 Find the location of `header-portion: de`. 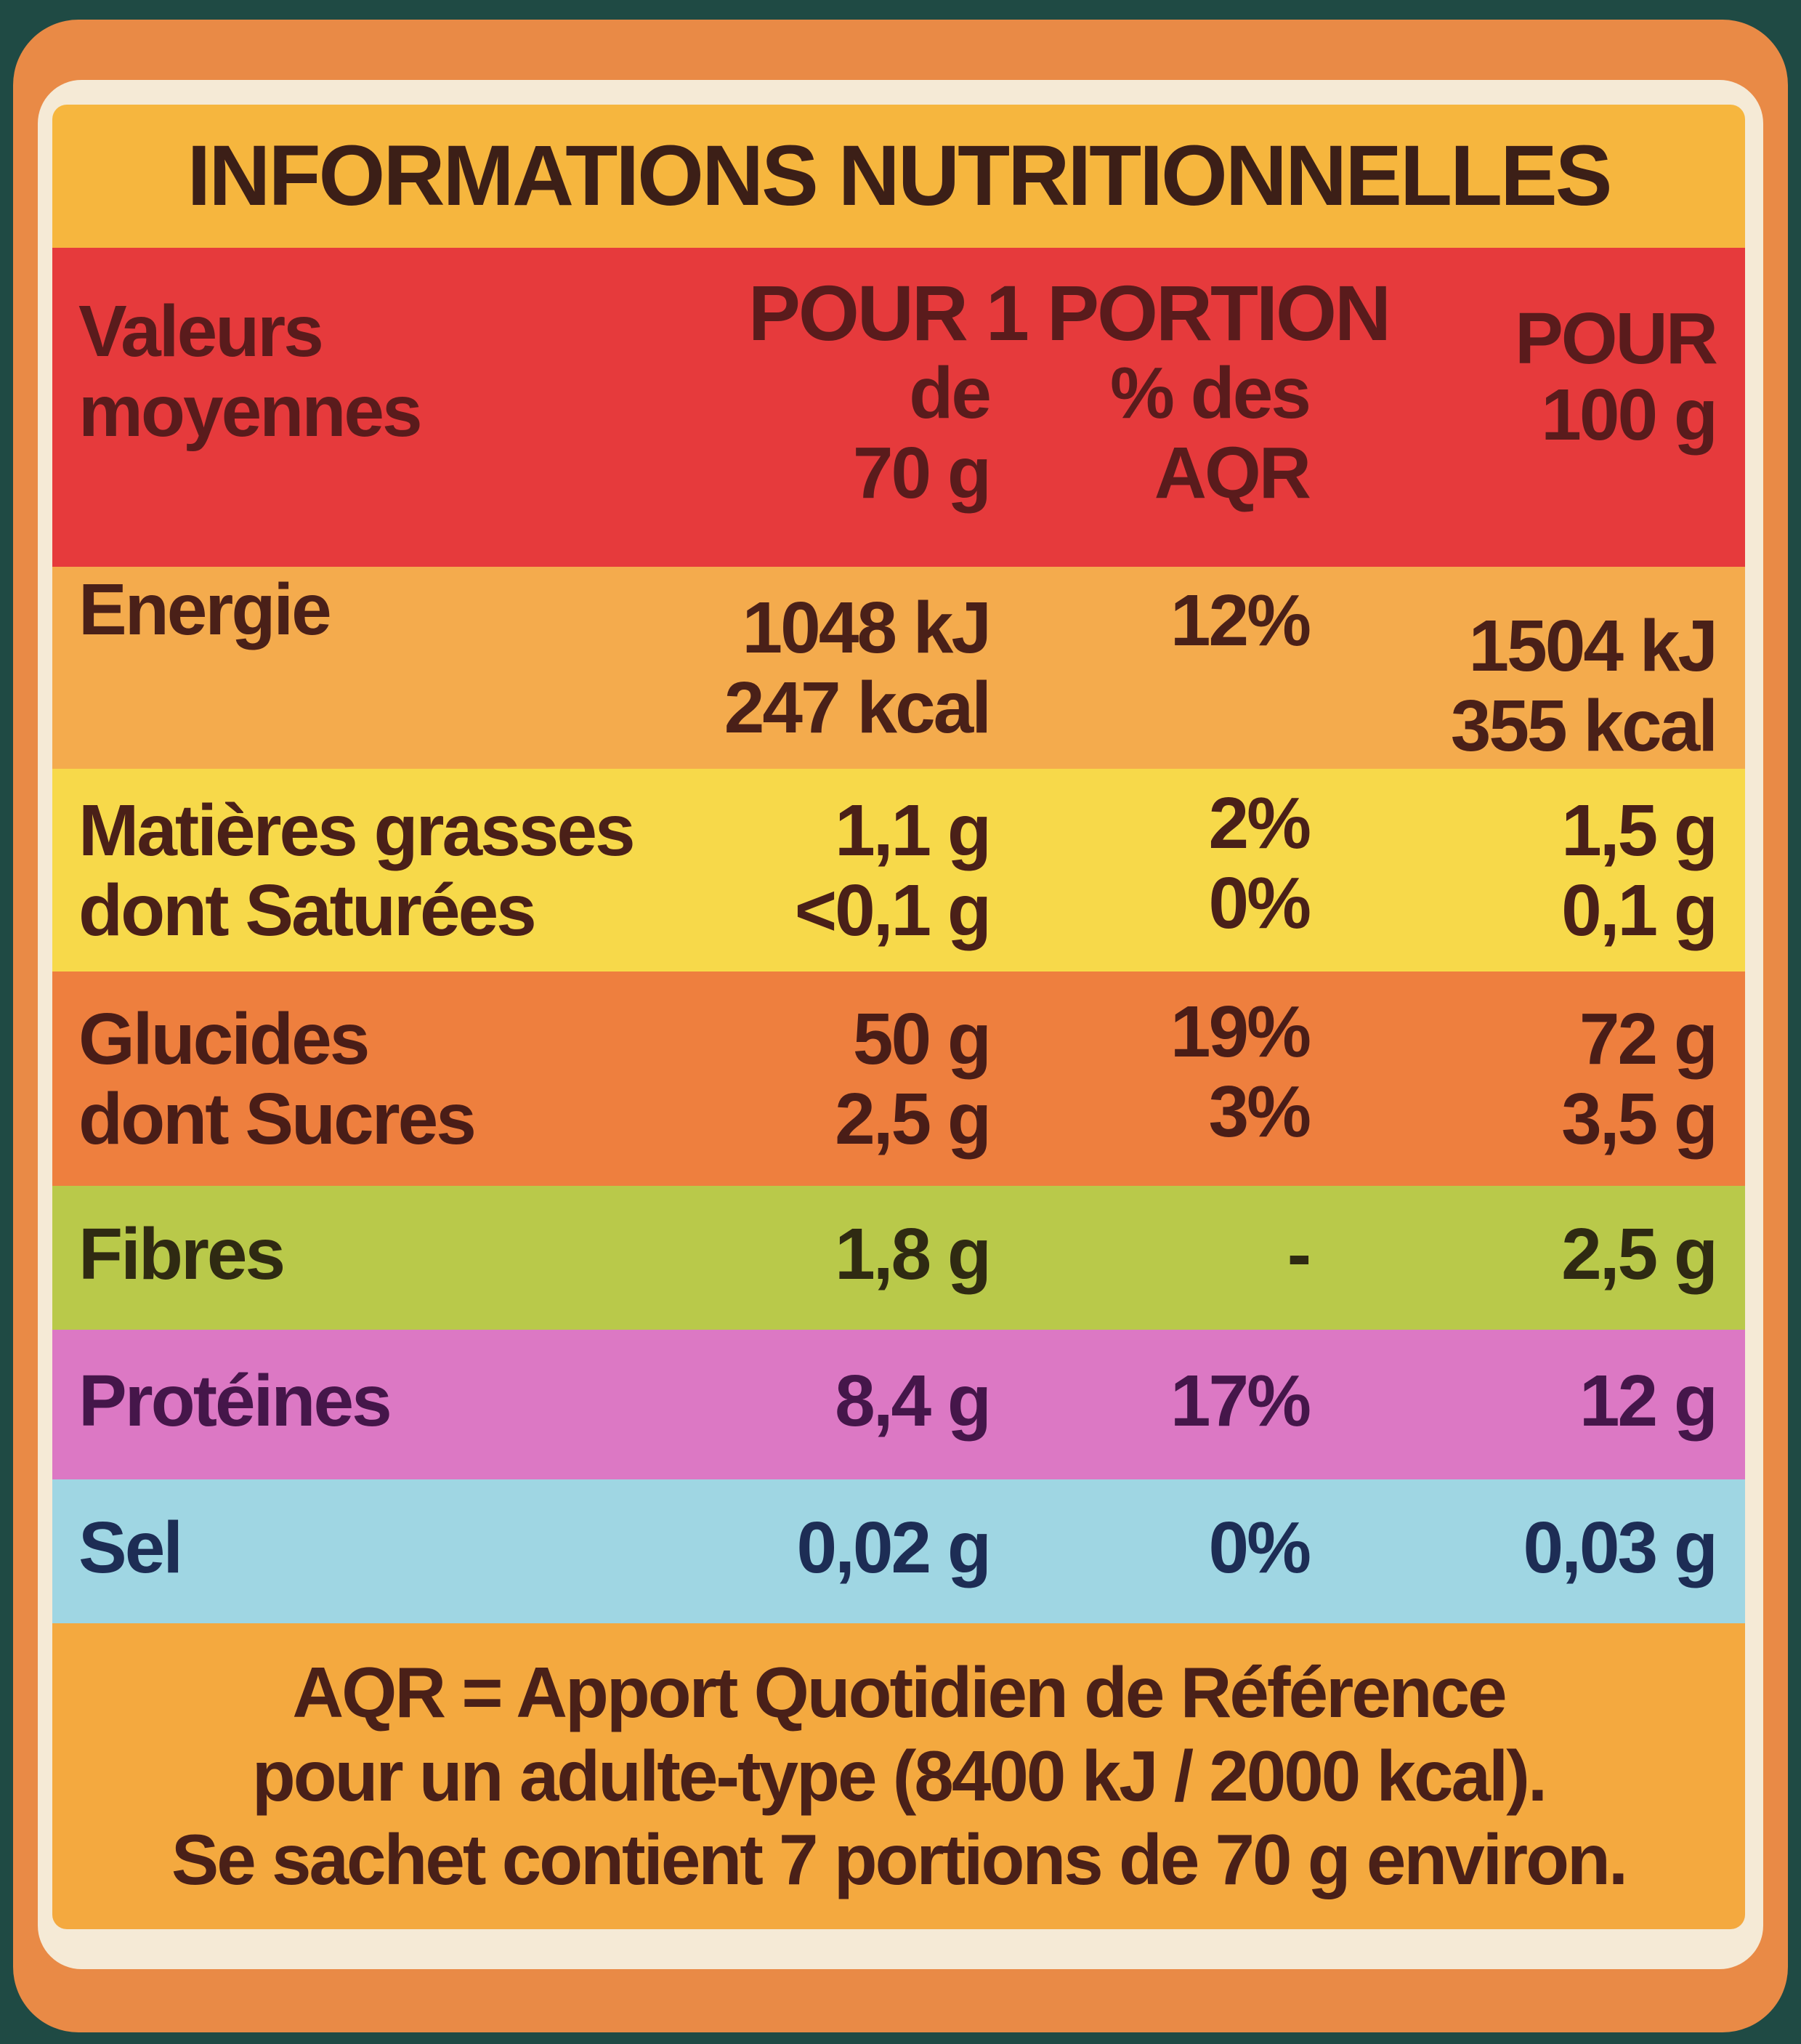

header-portion: de is located at coordinates (950, 393).